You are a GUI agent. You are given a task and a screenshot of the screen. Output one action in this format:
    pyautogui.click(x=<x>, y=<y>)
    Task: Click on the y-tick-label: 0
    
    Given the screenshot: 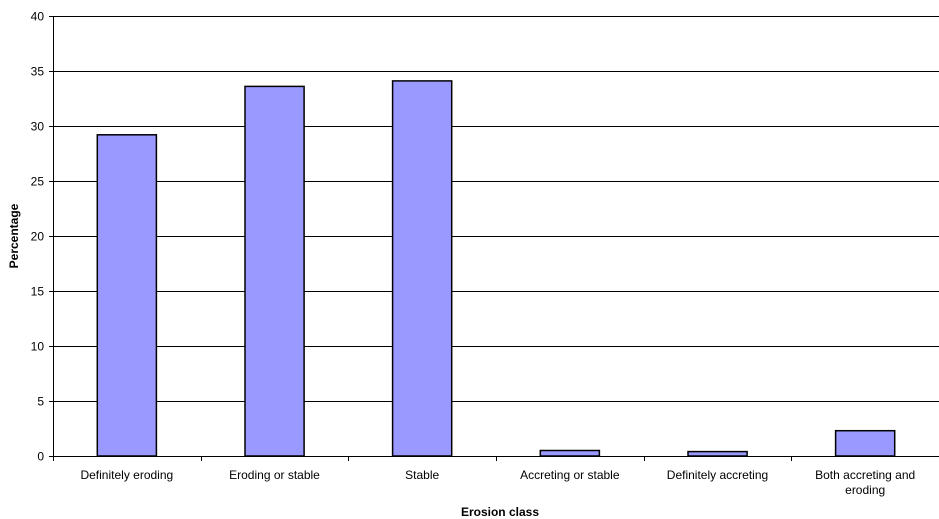 What is the action you would take?
    pyautogui.click(x=40, y=457)
    